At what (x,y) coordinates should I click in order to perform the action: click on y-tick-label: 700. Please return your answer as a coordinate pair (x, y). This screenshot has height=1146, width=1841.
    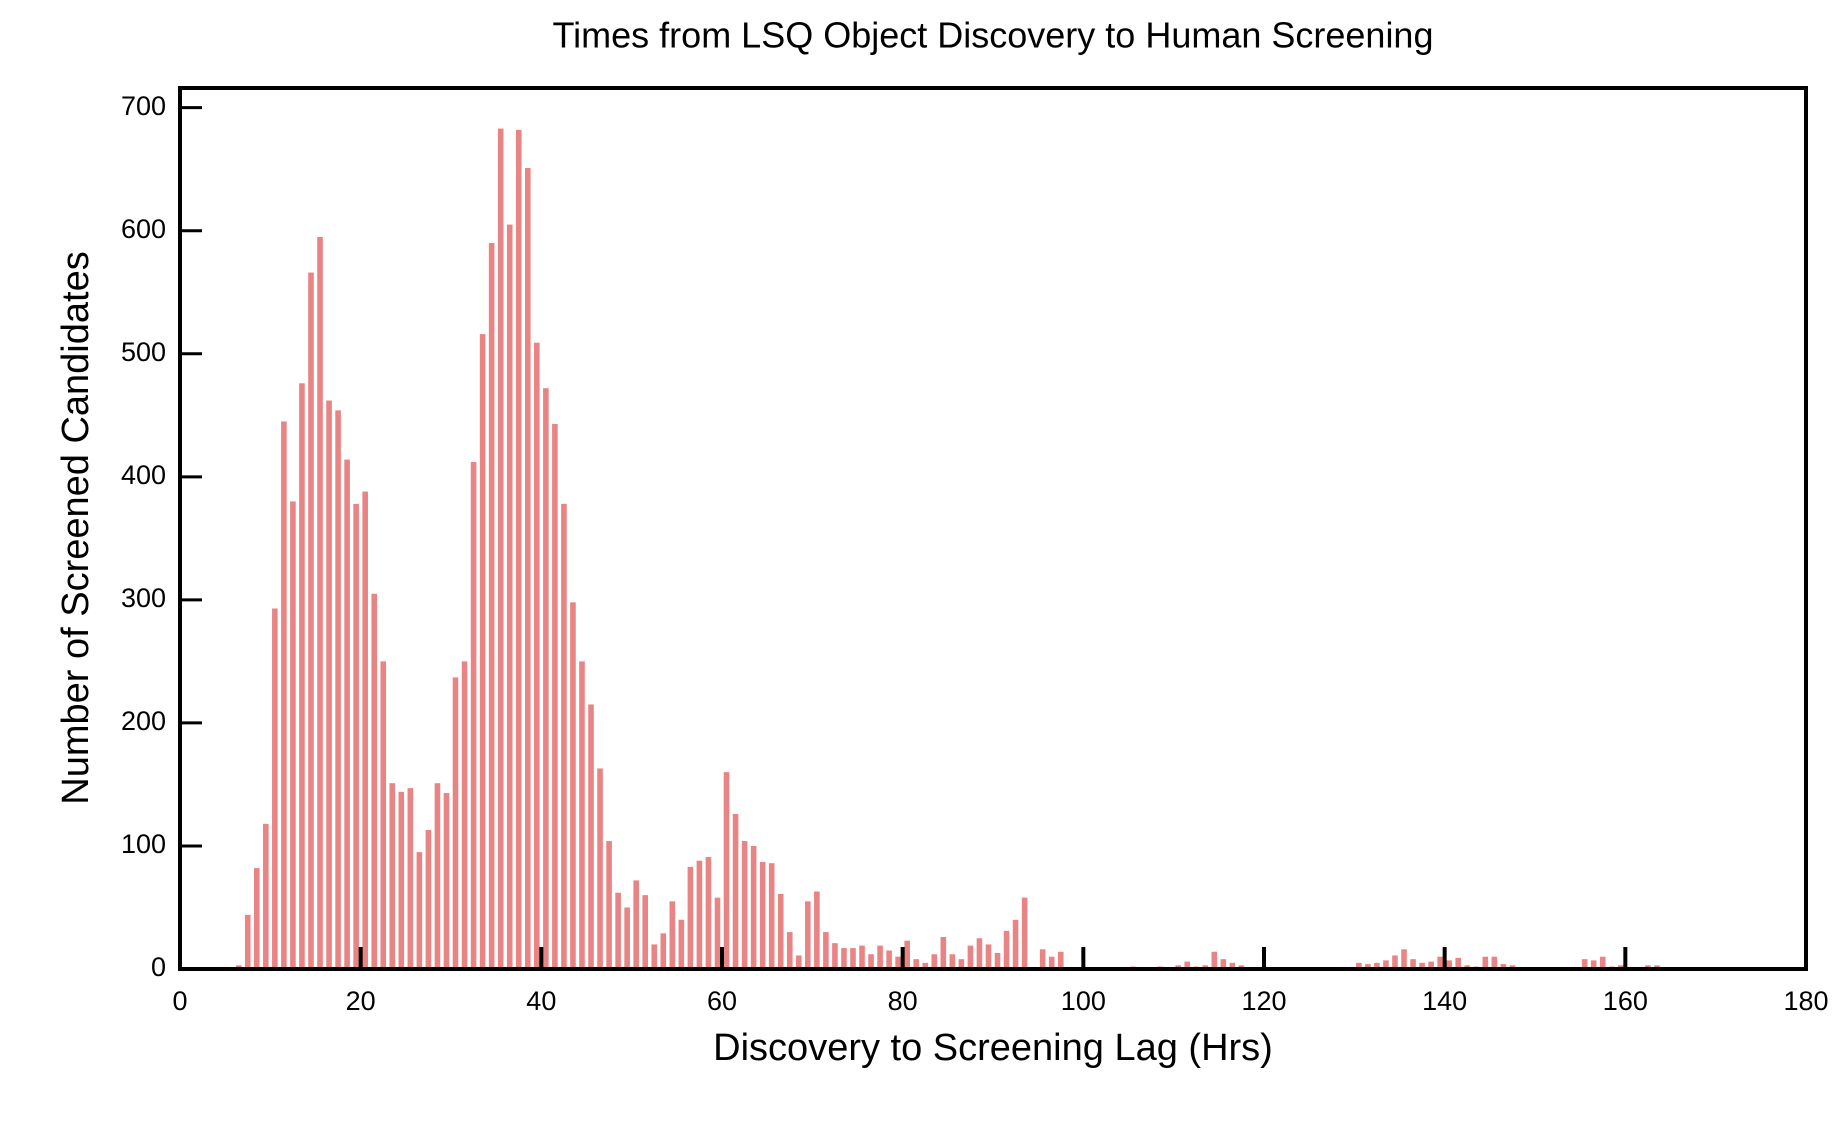
    Looking at the image, I should click on (143, 106).